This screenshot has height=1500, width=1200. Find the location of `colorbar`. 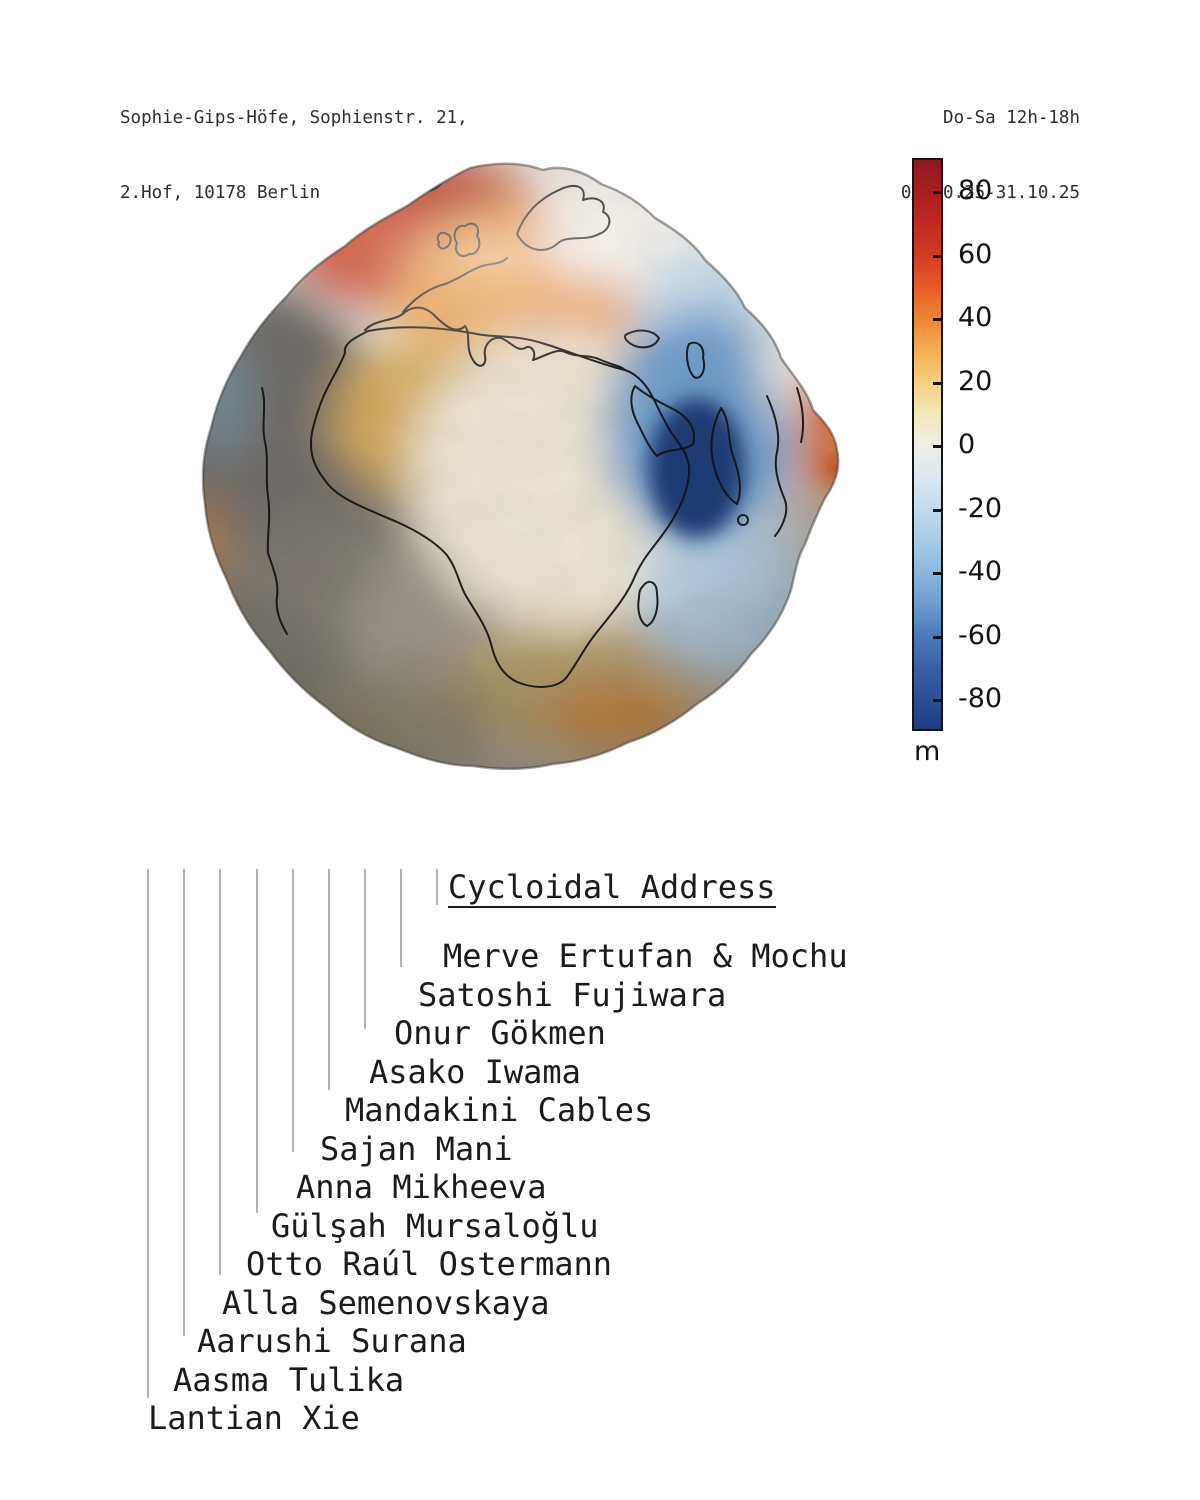

colorbar is located at coordinates (927, 444).